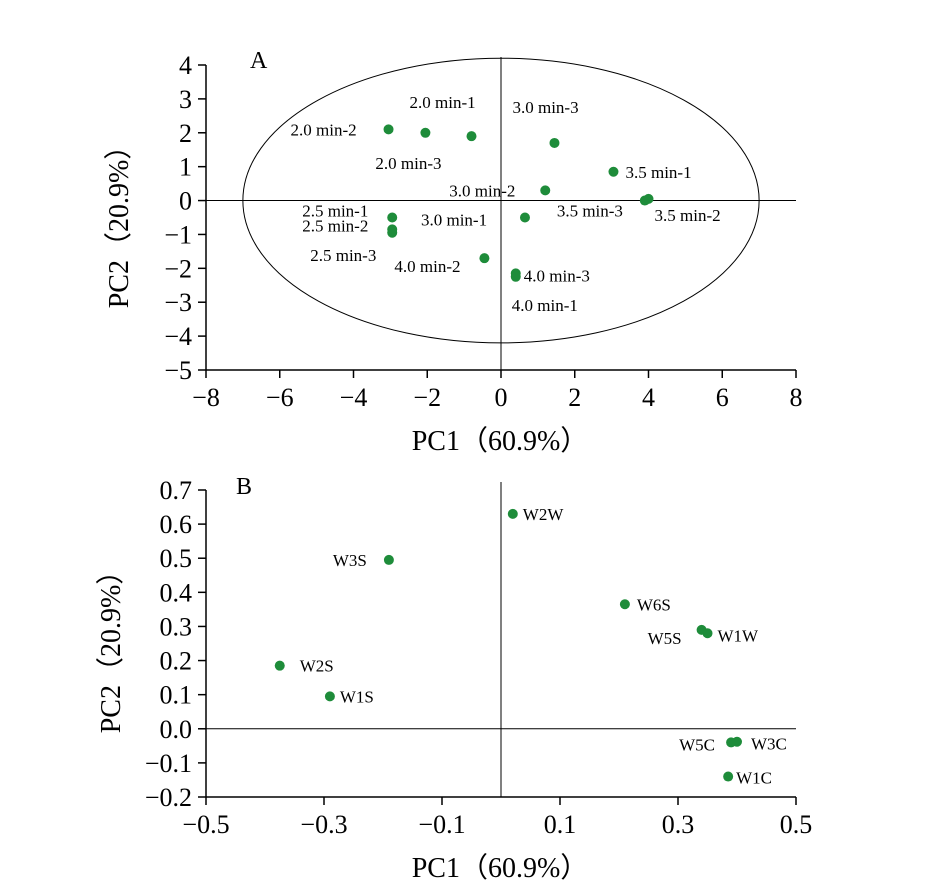 This screenshot has height=891, width=930. Describe the element at coordinates (119, 220) in the screenshot. I see `panel-a-y-axis-title: PC2（20.9%）` at that location.